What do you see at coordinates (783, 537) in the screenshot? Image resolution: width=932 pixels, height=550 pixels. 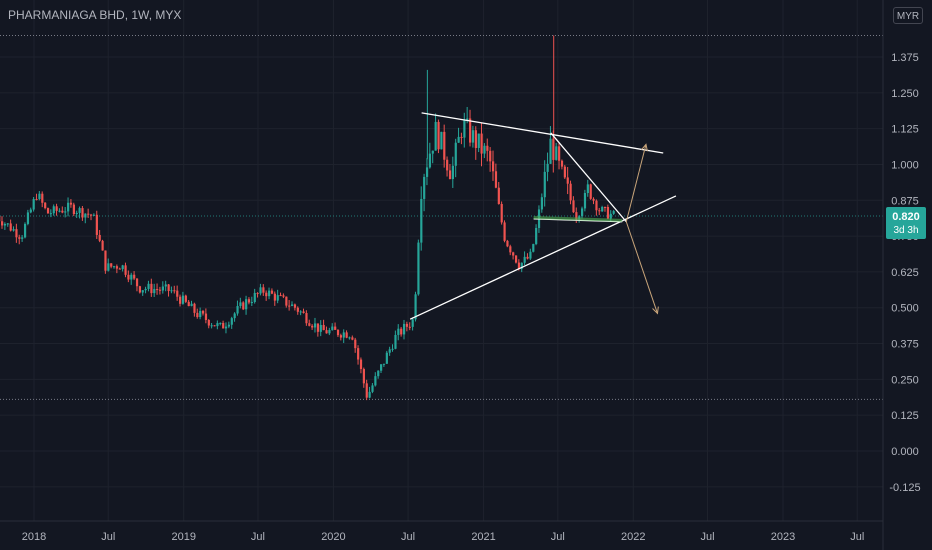 I see `time-tick-label: 2023` at bounding box center [783, 537].